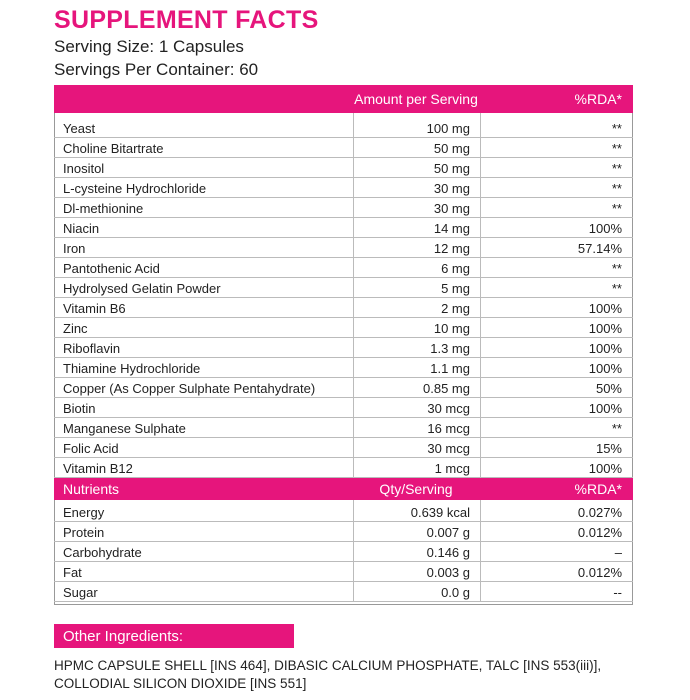 This screenshot has height=700, width=690. What do you see at coordinates (343, 592) in the screenshot?
I see `table-row: Sugar 0.0 g --` at bounding box center [343, 592].